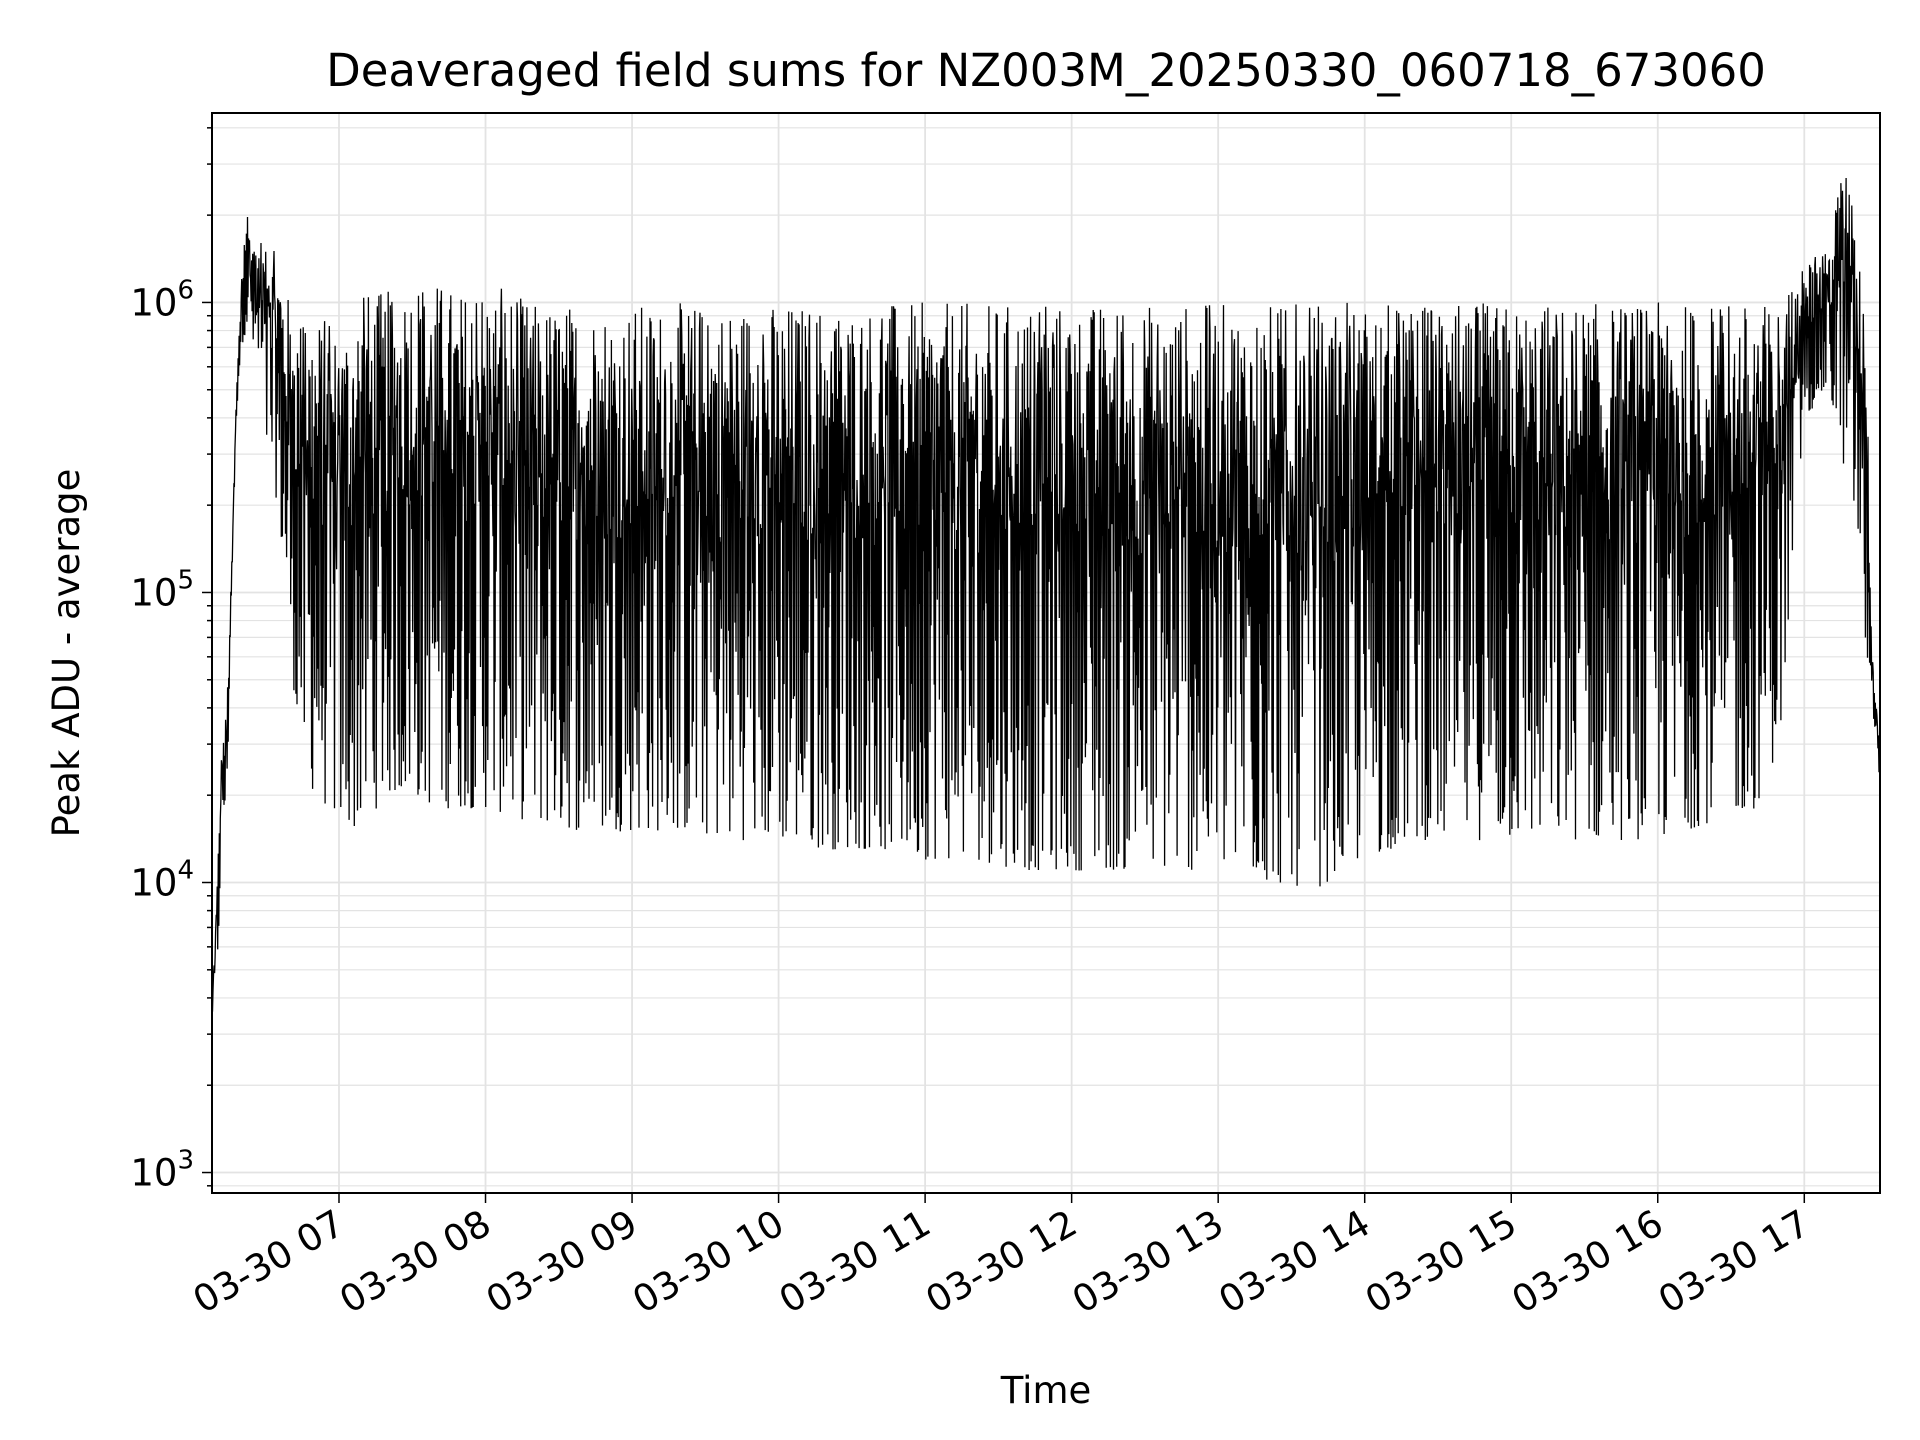 The image size is (1920, 1440). What do you see at coordinates (185, 1161) in the screenshot?
I see `y-tick-label-exp: 3` at bounding box center [185, 1161].